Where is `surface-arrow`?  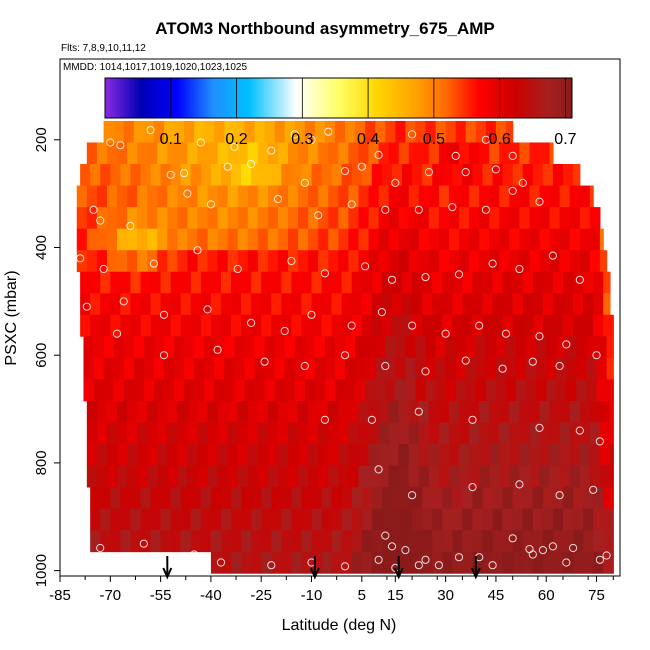 surface-arrow is located at coordinates (167, 568).